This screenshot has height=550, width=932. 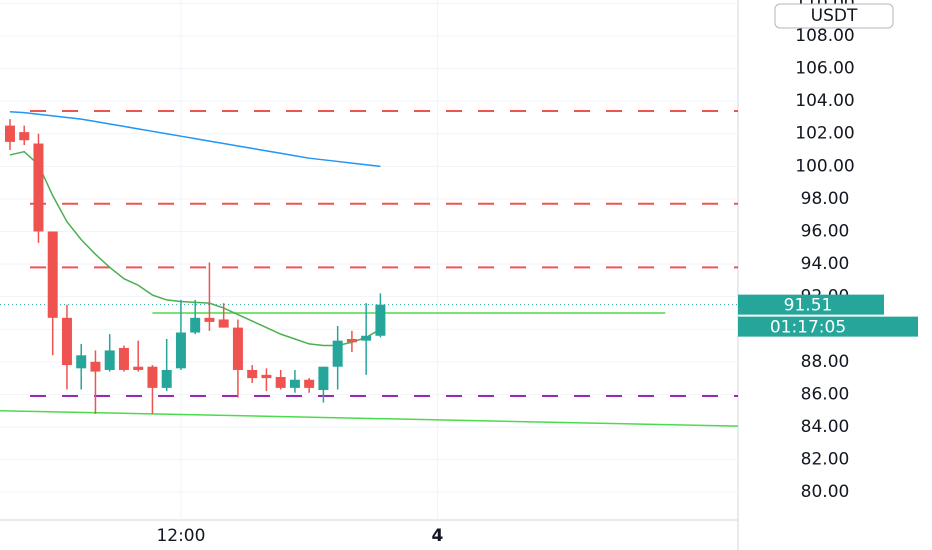 I want to click on currency-label: USDT, so click(x=834, y=16).